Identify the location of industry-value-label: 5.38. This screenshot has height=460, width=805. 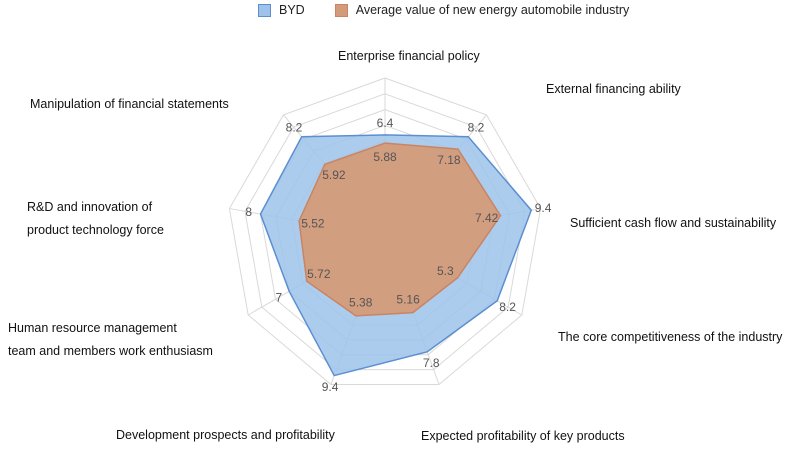
(361, 303).